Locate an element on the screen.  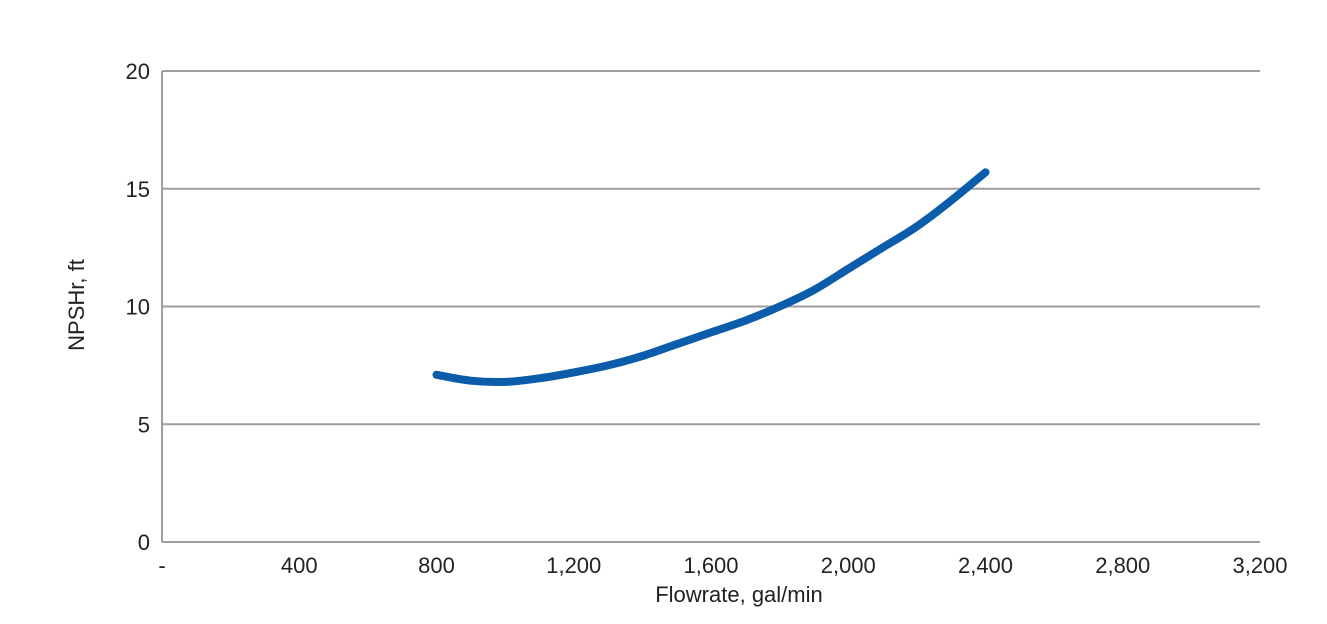
x-tick-label: 3,200 is located at coordinates (1259, 565).